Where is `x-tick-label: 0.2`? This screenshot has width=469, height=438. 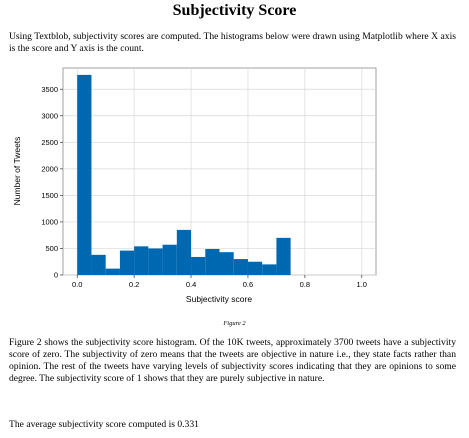
x-tick-label: 0.2 is located at coordinates (134, 284).